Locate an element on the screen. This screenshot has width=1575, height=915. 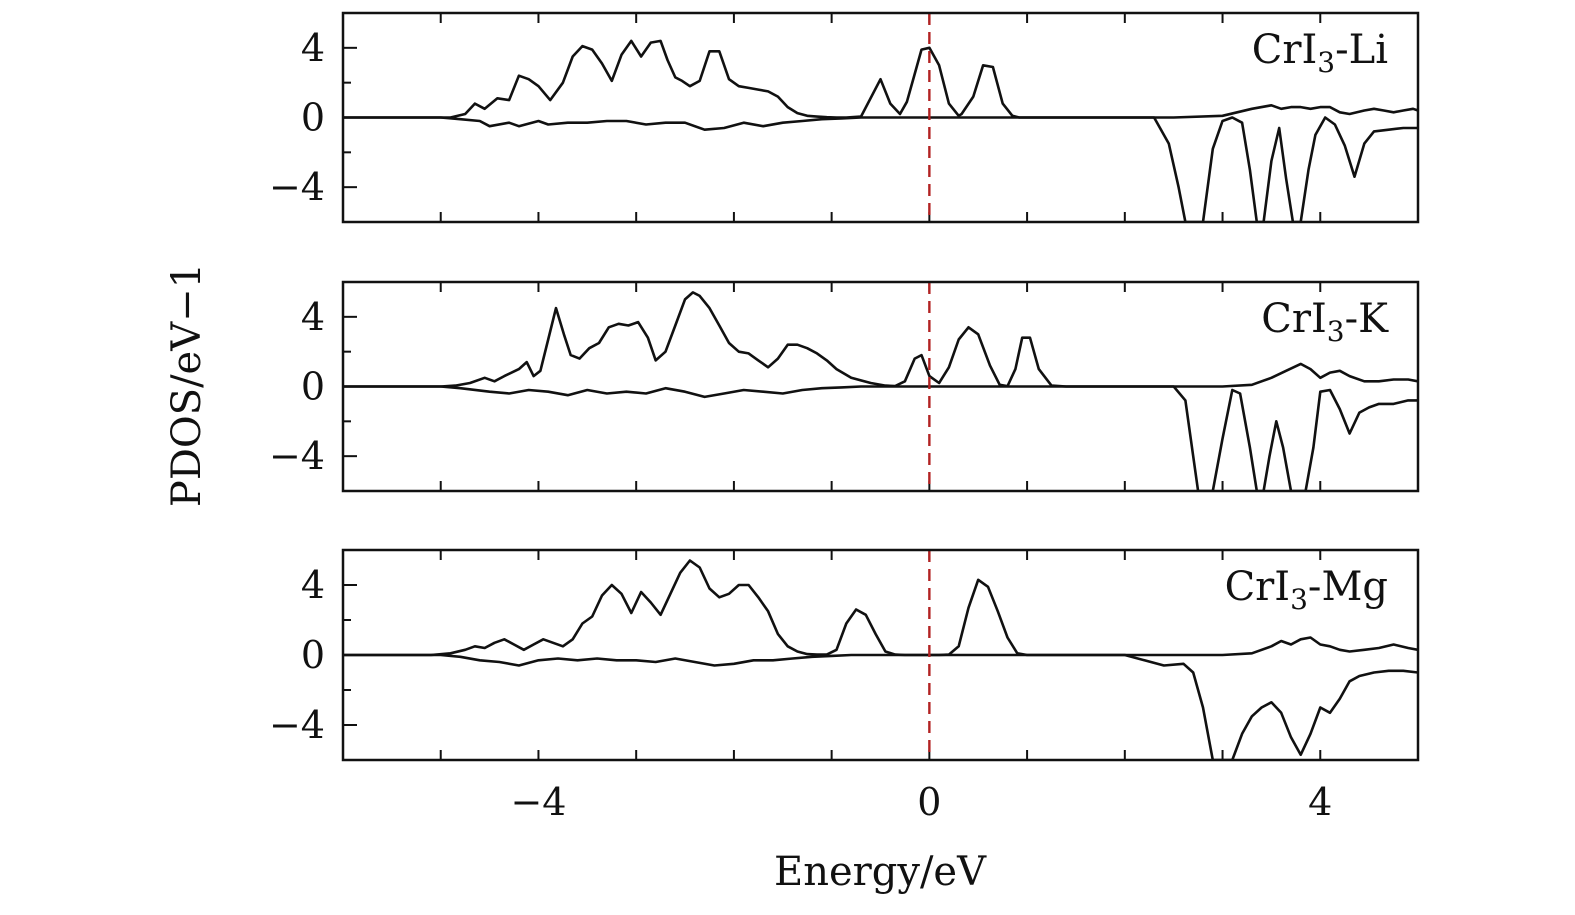
x-axis-tick-labels: −4 0 4 is located at coordinates (921, 802).